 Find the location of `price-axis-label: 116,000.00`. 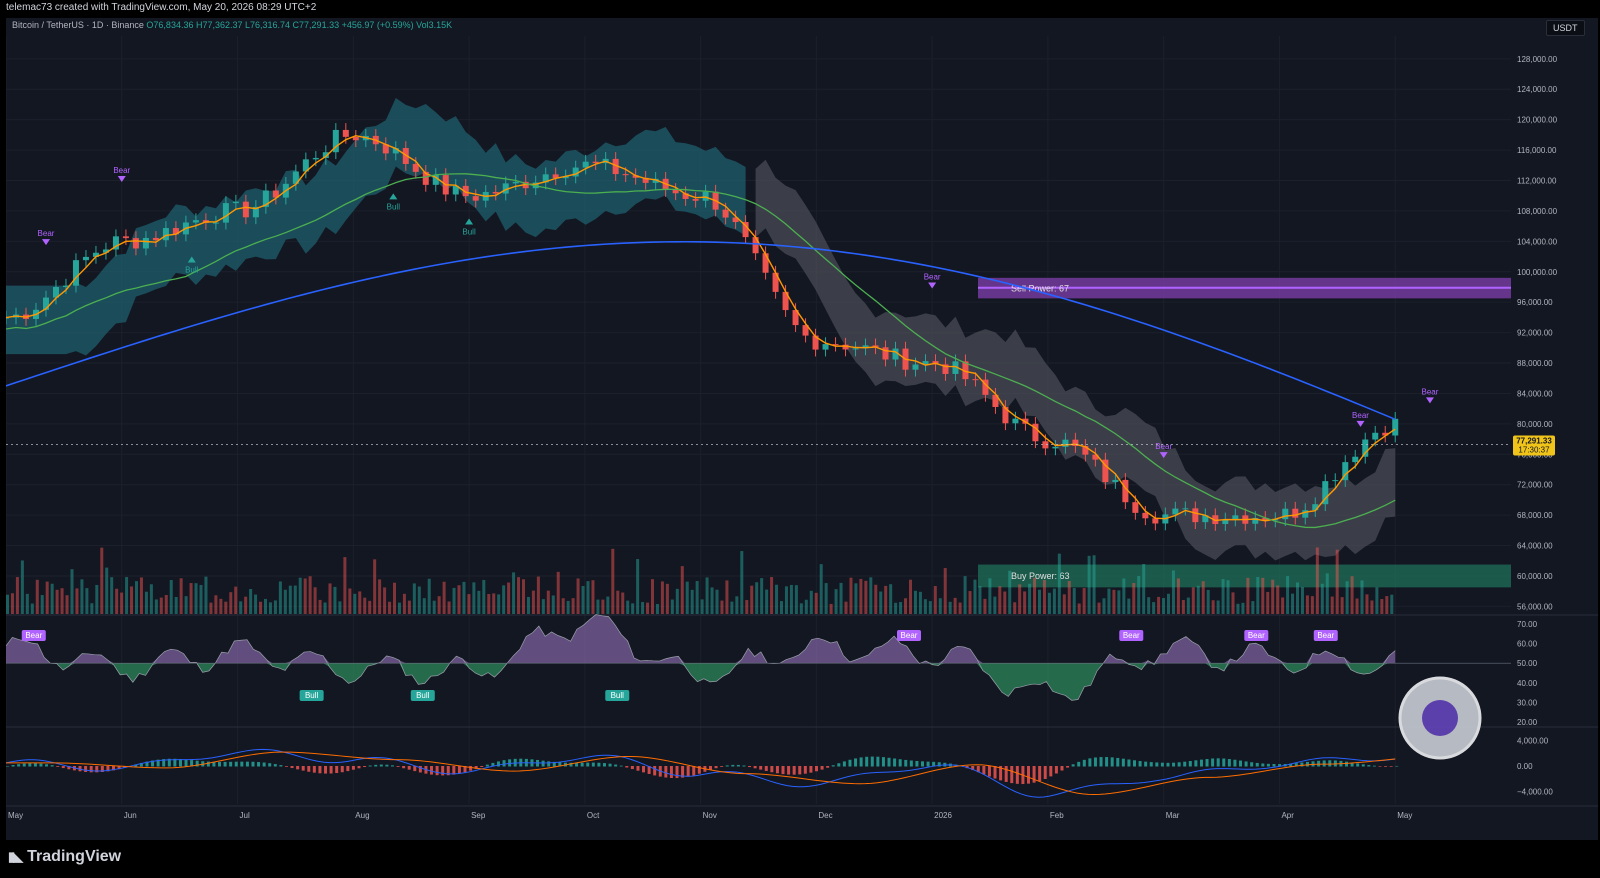

price-axis-label: 116,000.00 is located at coordinates (1537, 150).